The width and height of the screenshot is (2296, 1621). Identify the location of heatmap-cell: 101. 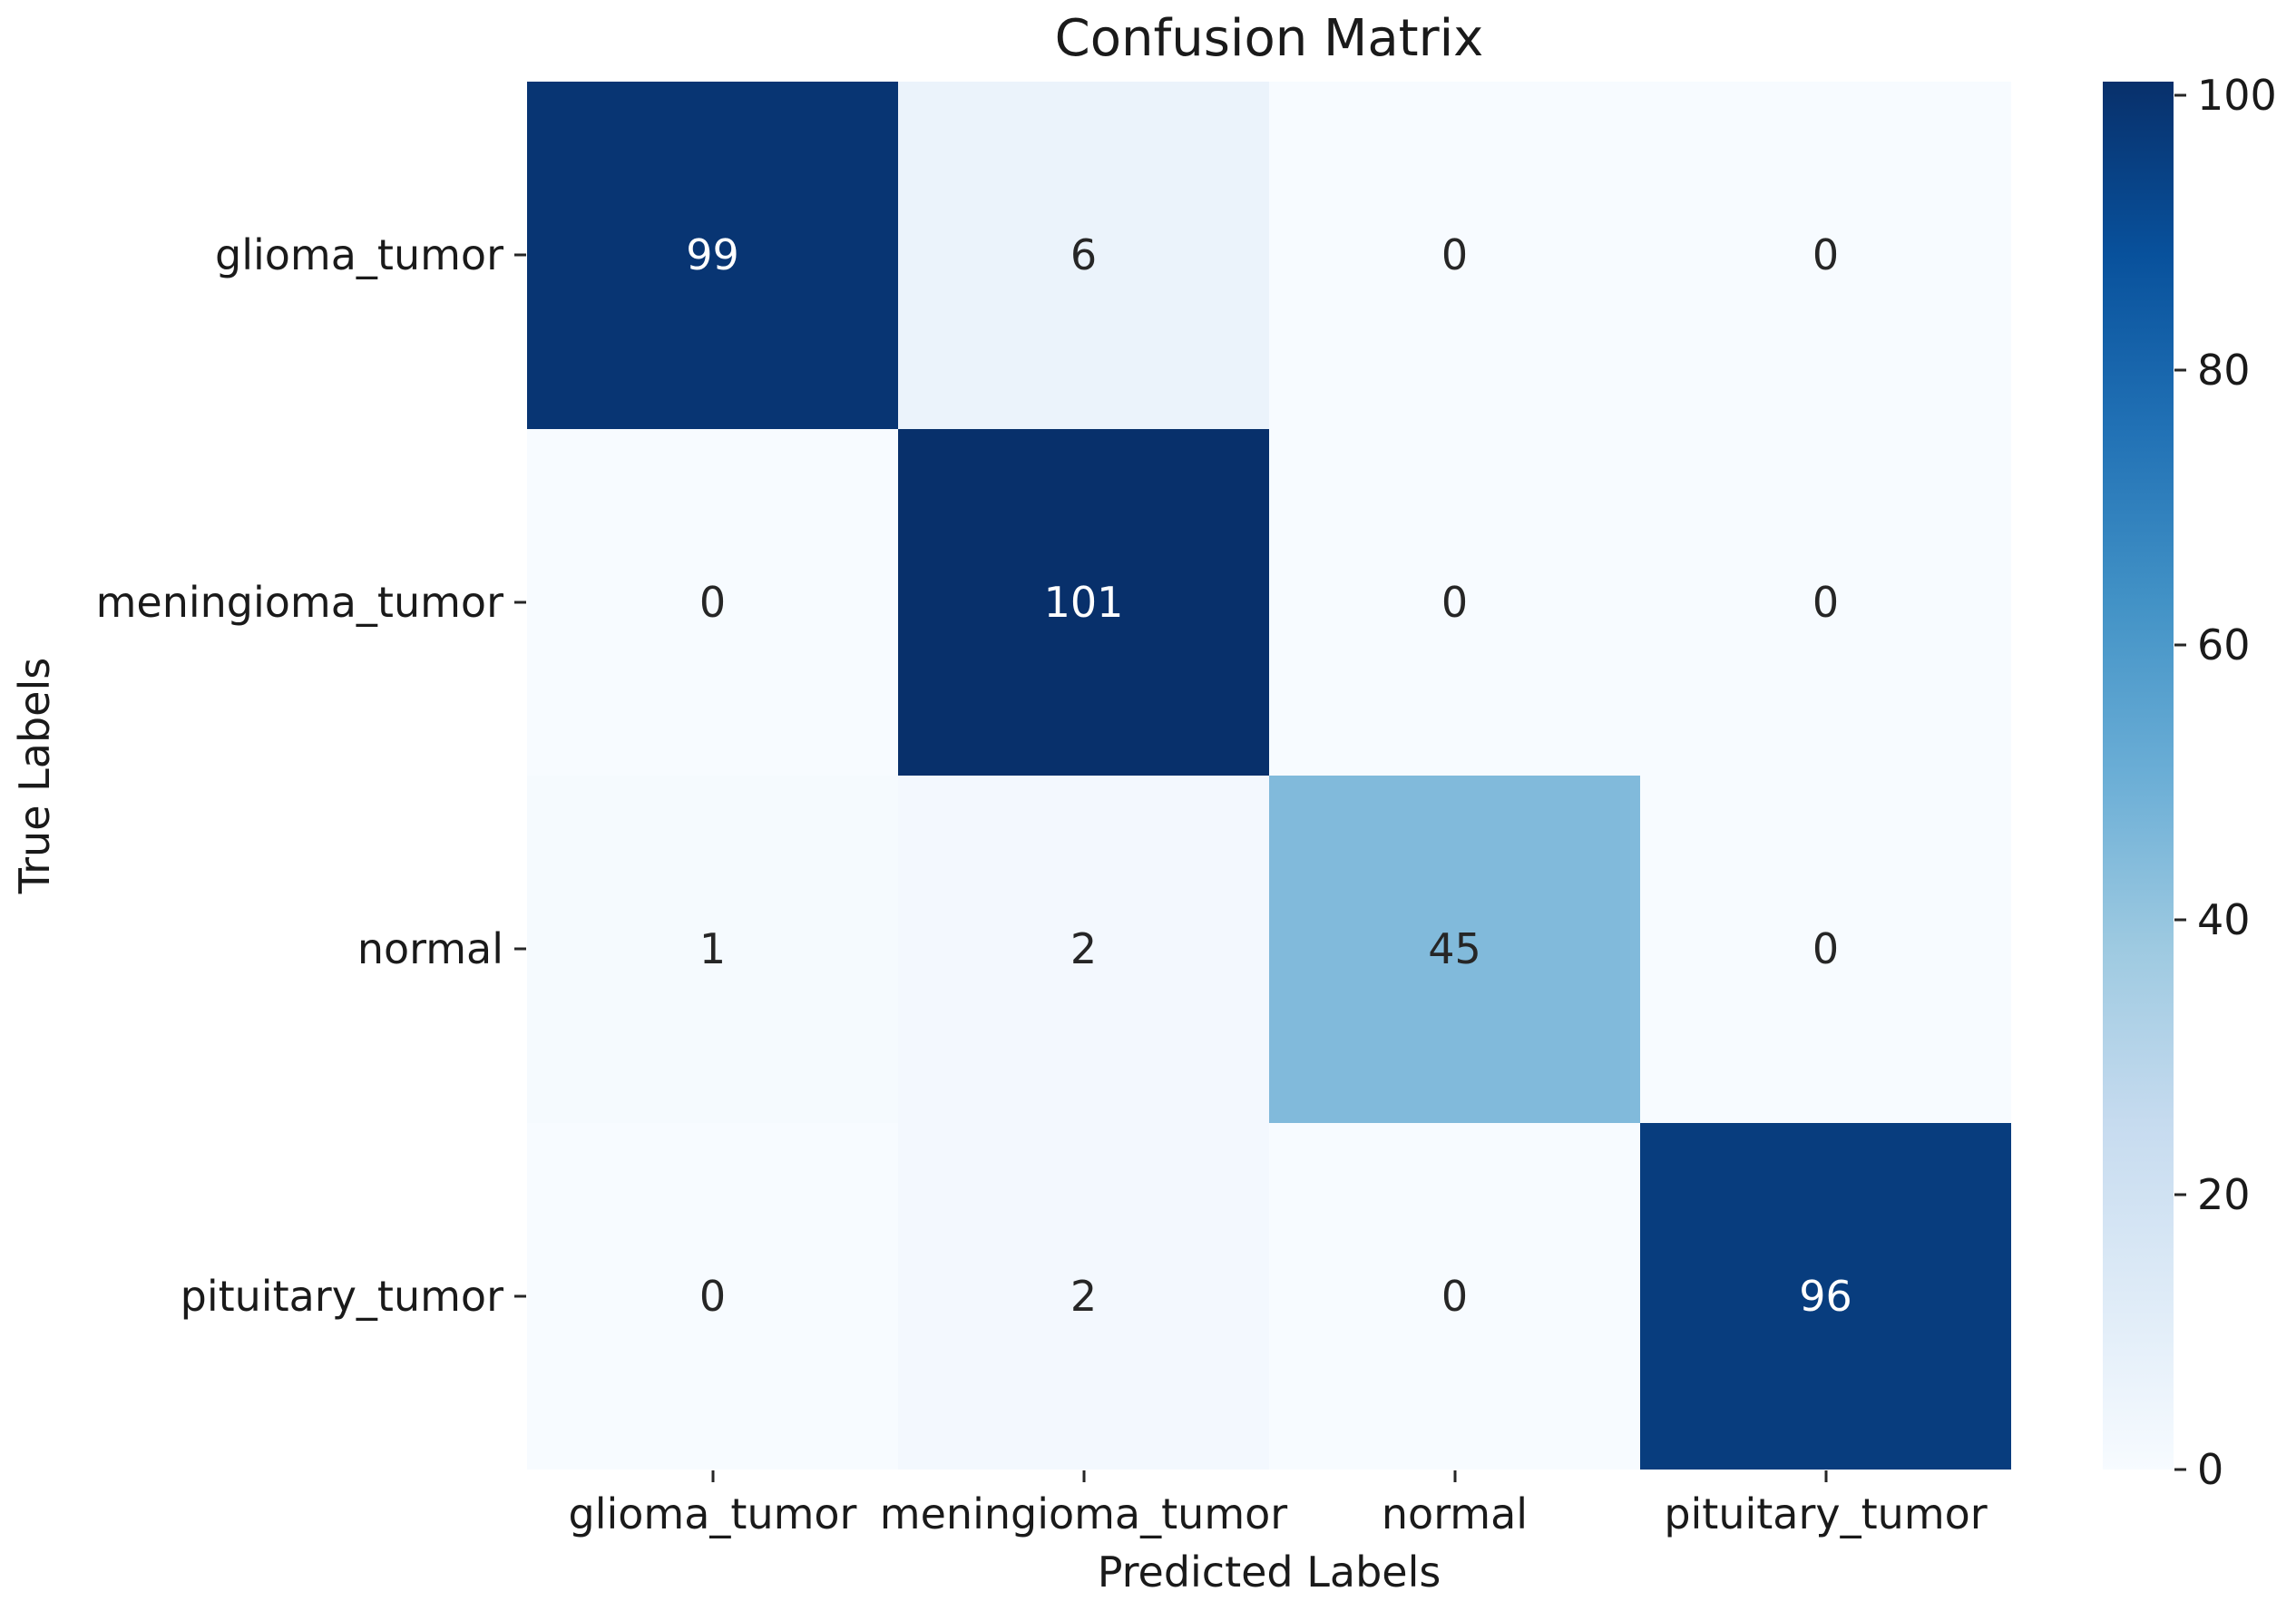
(1084, 602).